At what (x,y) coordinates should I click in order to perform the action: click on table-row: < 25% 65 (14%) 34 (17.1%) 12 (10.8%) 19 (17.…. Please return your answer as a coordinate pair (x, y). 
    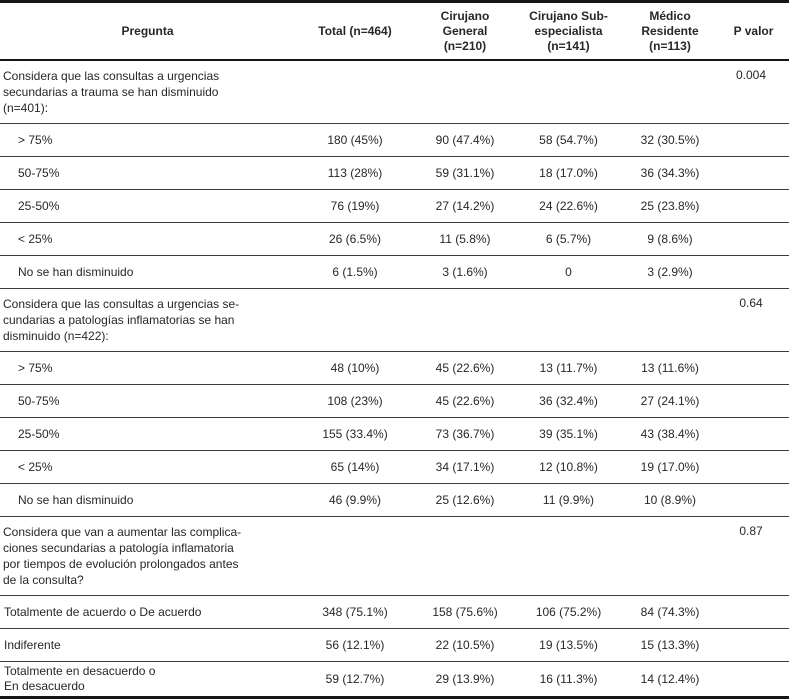
    Looking at the image, I should click on (394, 467).